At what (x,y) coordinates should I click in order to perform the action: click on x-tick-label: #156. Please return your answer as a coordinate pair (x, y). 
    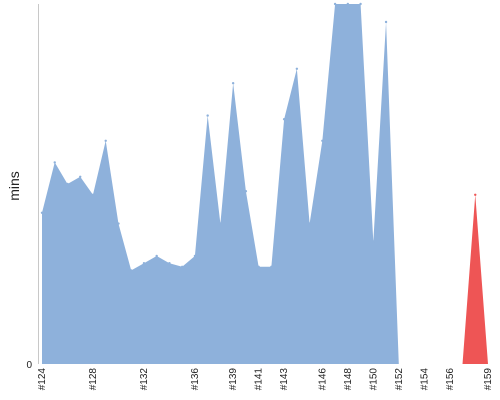
    Looking at the image, I should click on (450, 379).